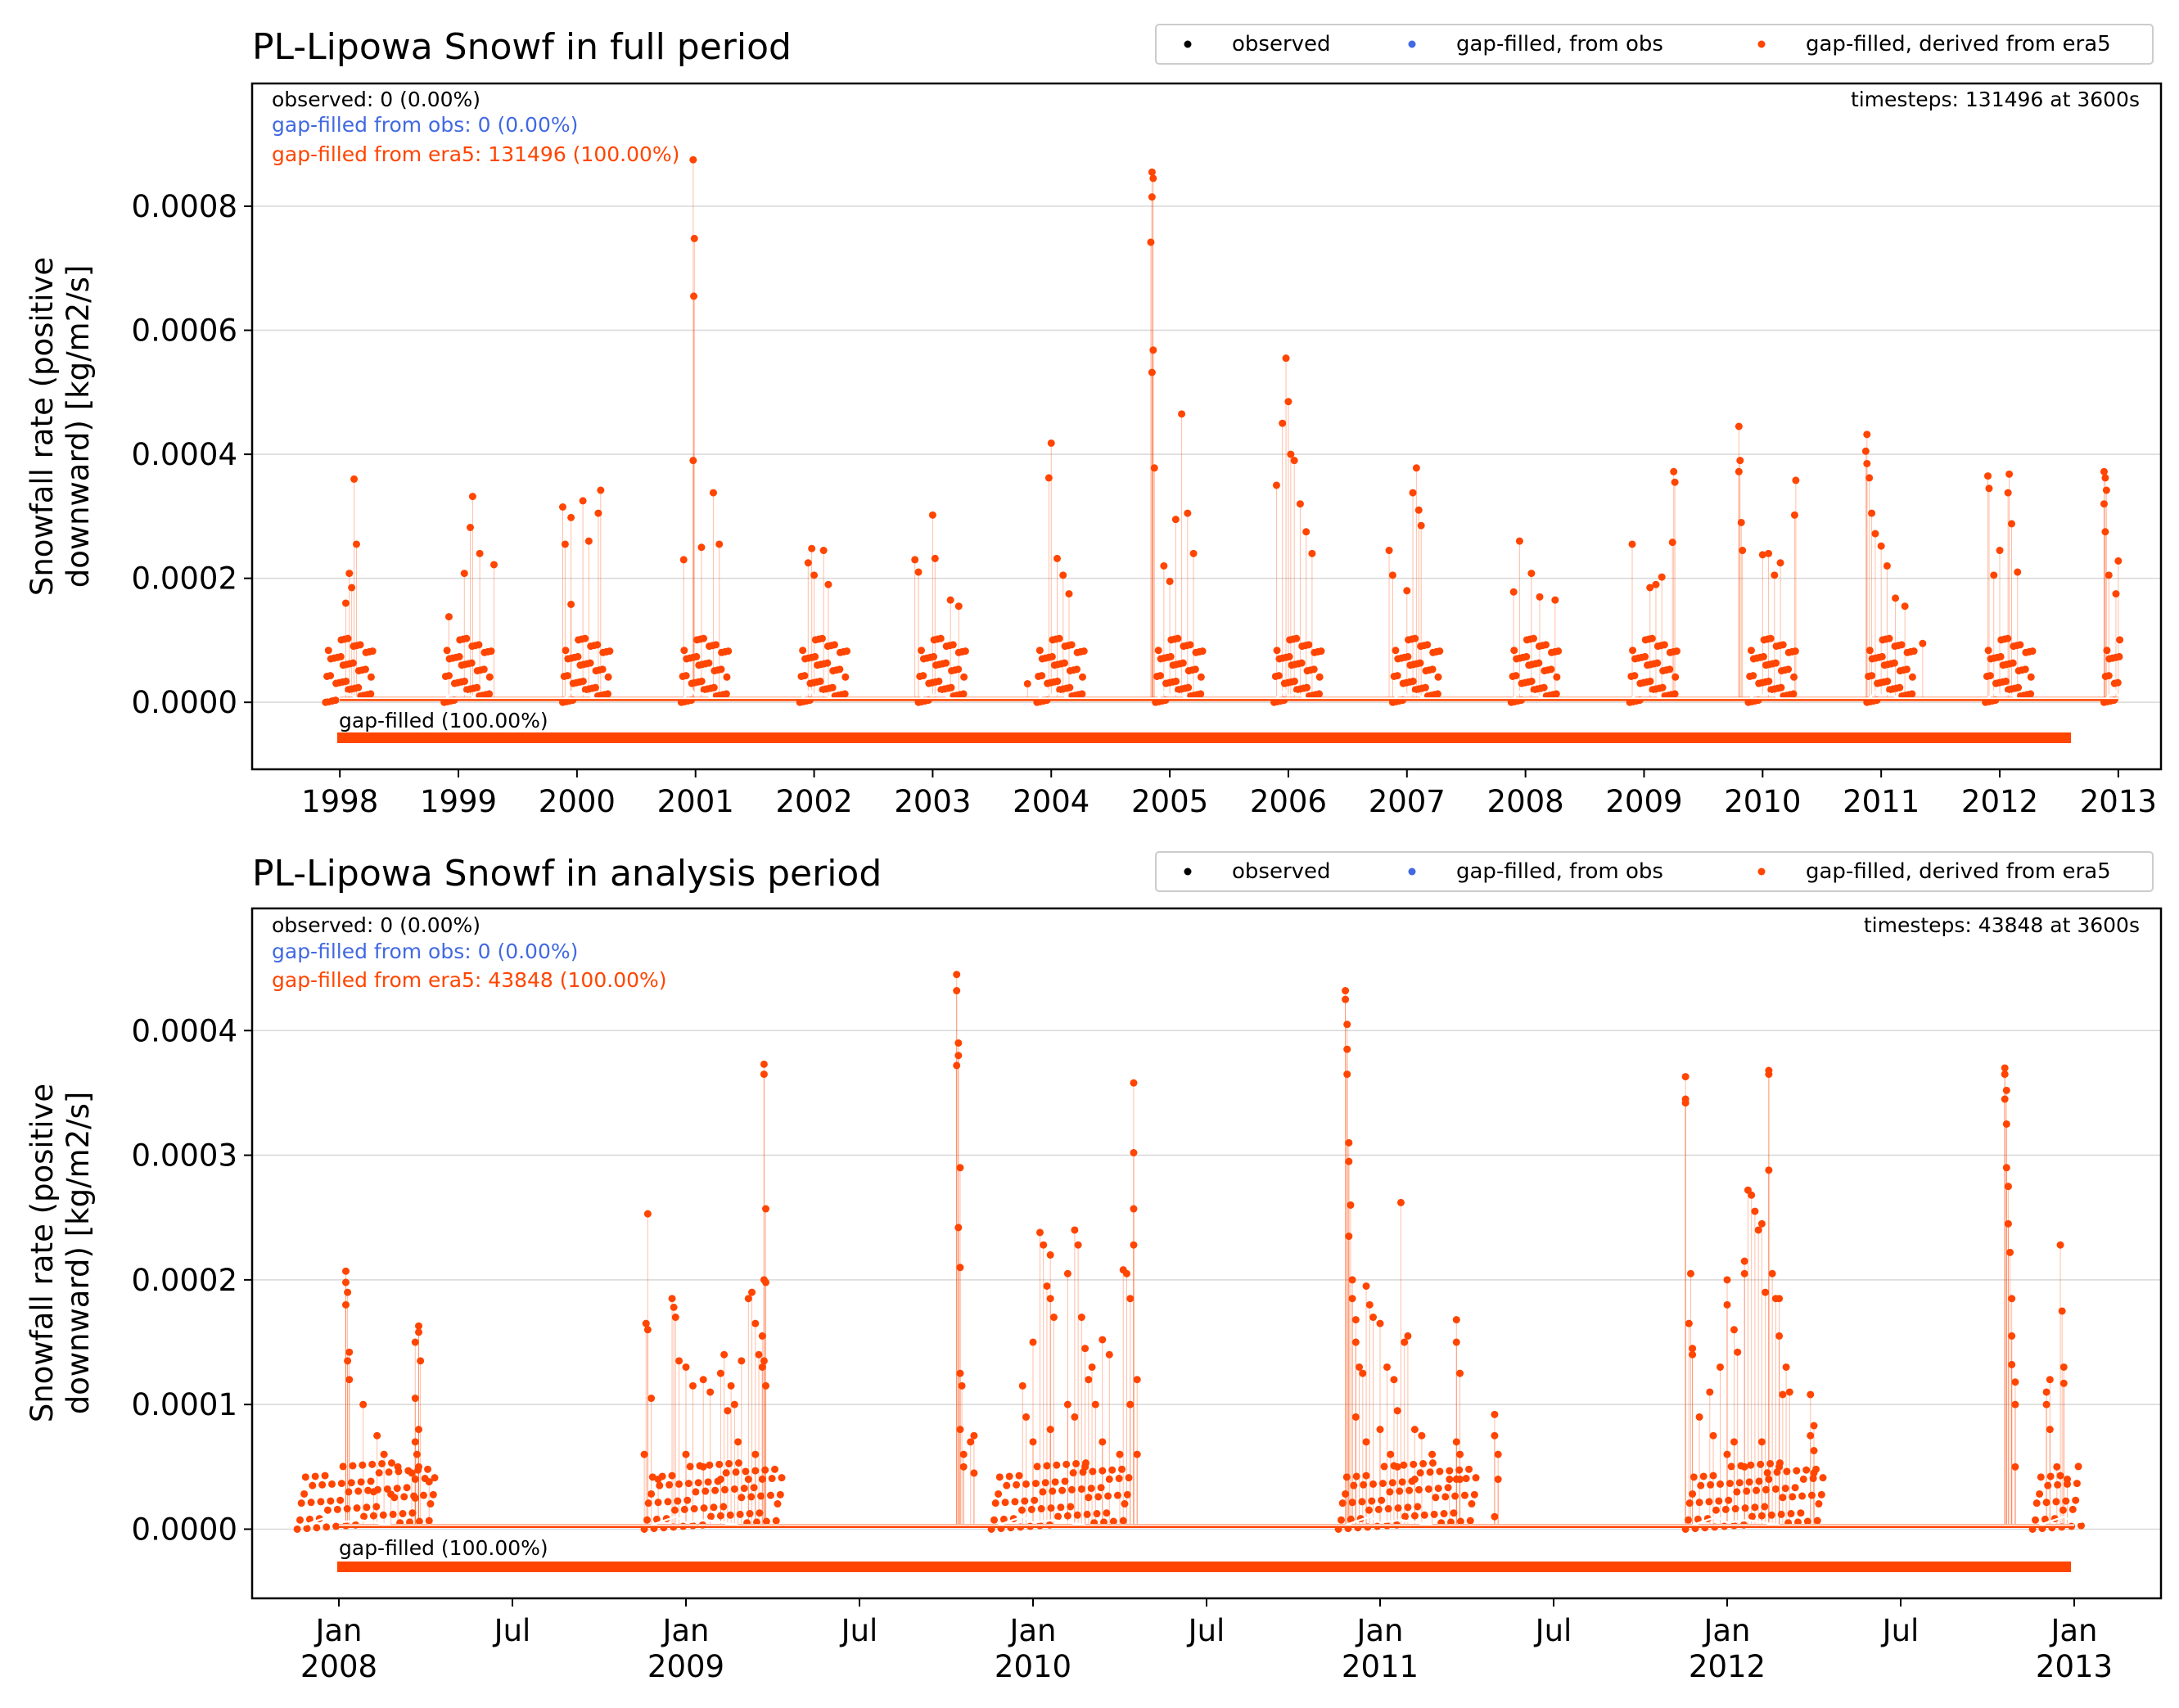 The height and width of the screenshot is (1708, 2179). Describe the element at coordinates (338, 1630) in the screenshot. I see `x-tick-label: Jan` at that location.